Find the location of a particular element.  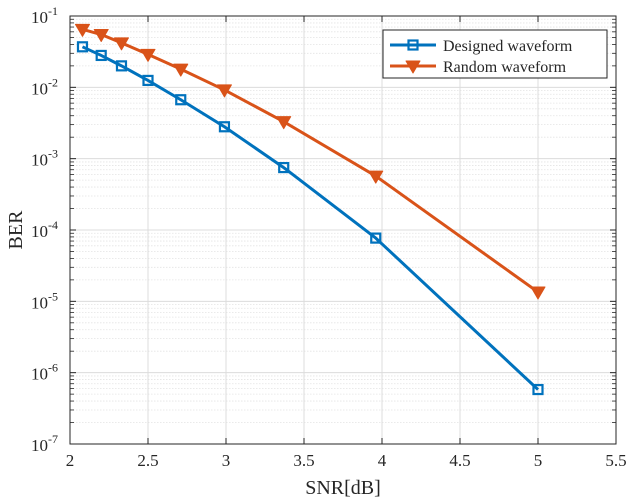

y-tick-label: 10⁻² is located at coordinates (44, 86).